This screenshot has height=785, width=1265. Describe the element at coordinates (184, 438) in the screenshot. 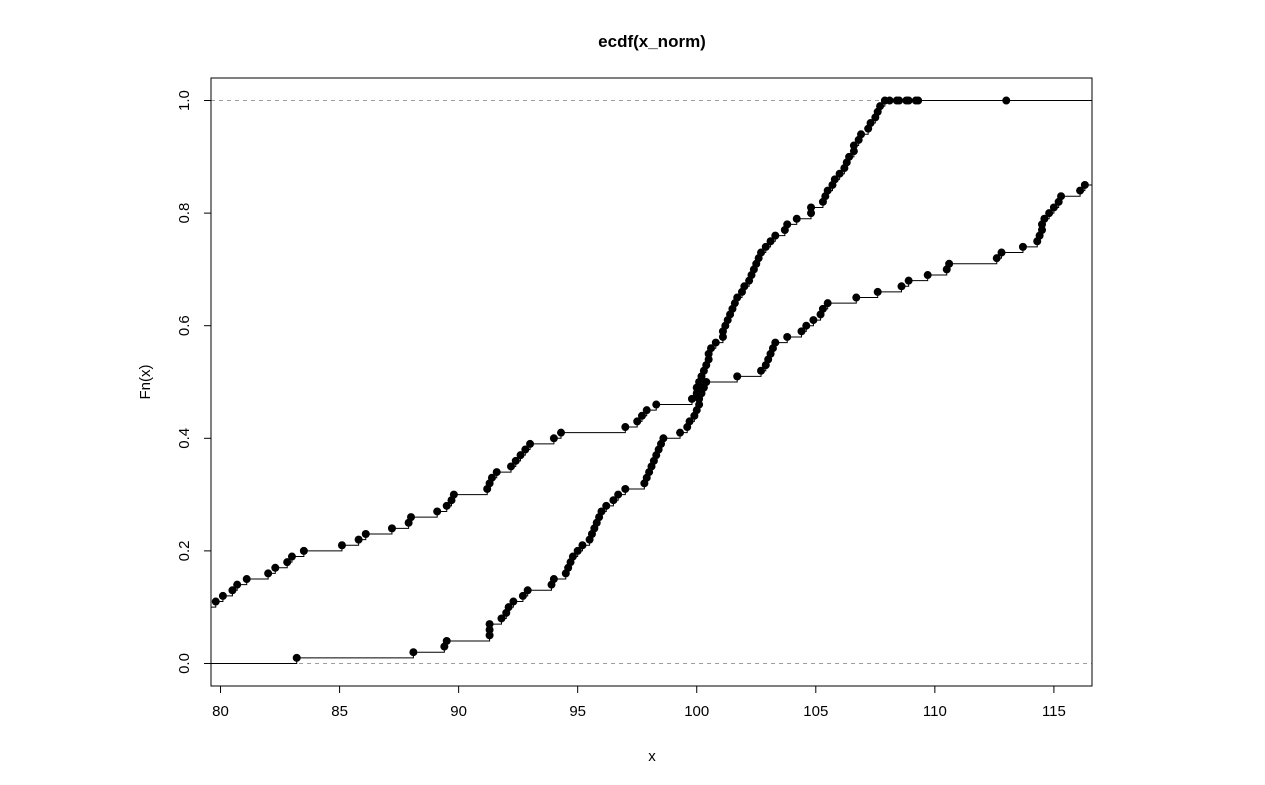

I see `y-tick-label: 0.4` at that location.